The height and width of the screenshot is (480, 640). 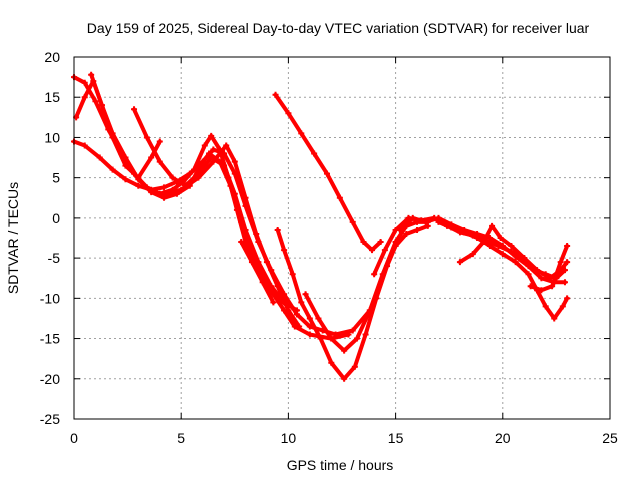 What do you see at coordinates (289, 438) in the screenshot?
I see `x-tick-label: 10` at bounding box center [289, 438].